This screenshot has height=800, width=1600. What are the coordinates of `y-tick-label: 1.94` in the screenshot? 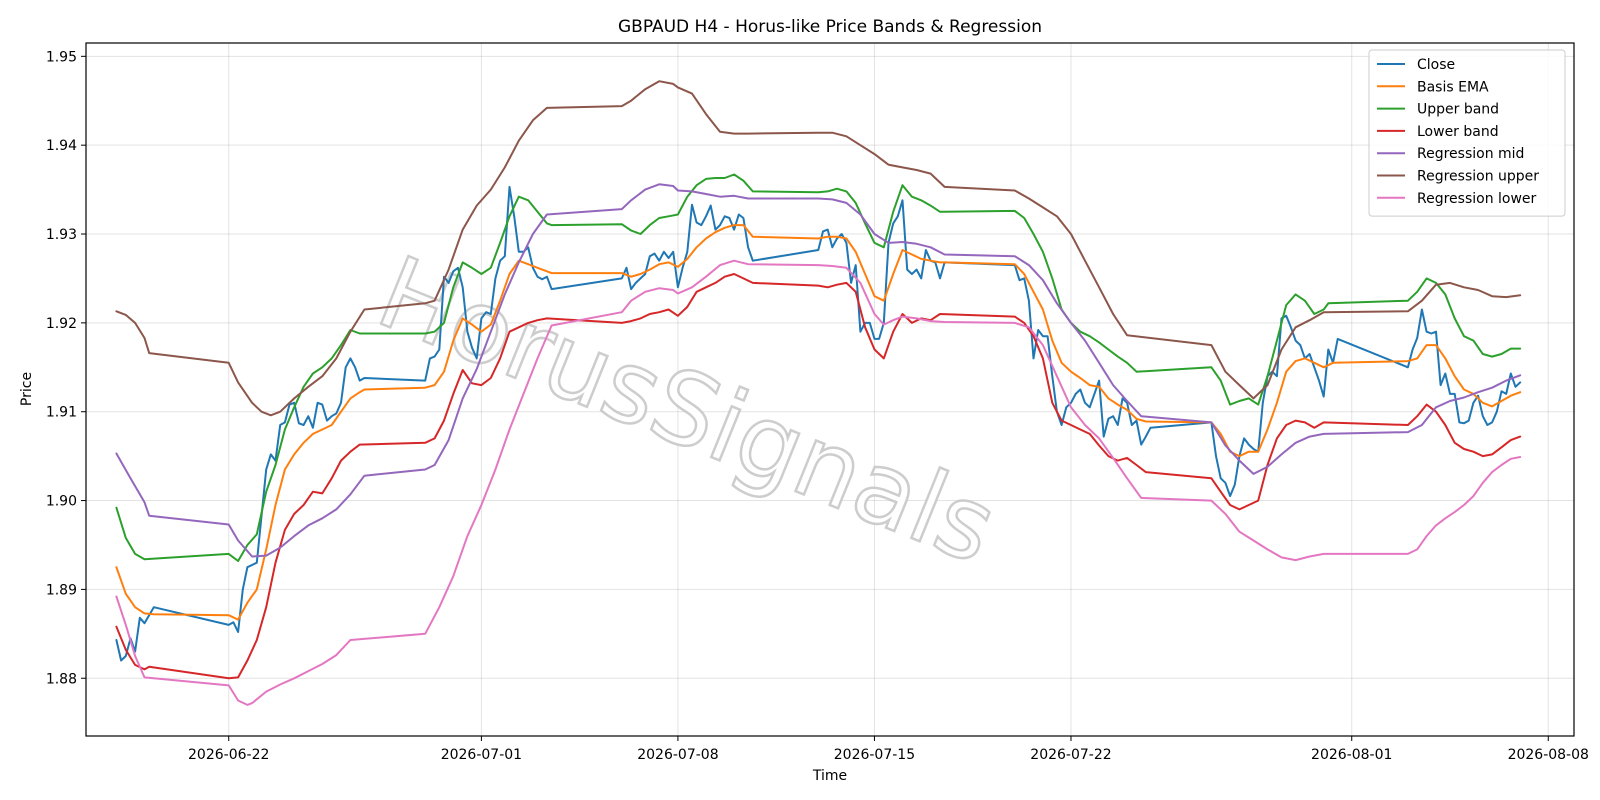 It's located at (61, 146).